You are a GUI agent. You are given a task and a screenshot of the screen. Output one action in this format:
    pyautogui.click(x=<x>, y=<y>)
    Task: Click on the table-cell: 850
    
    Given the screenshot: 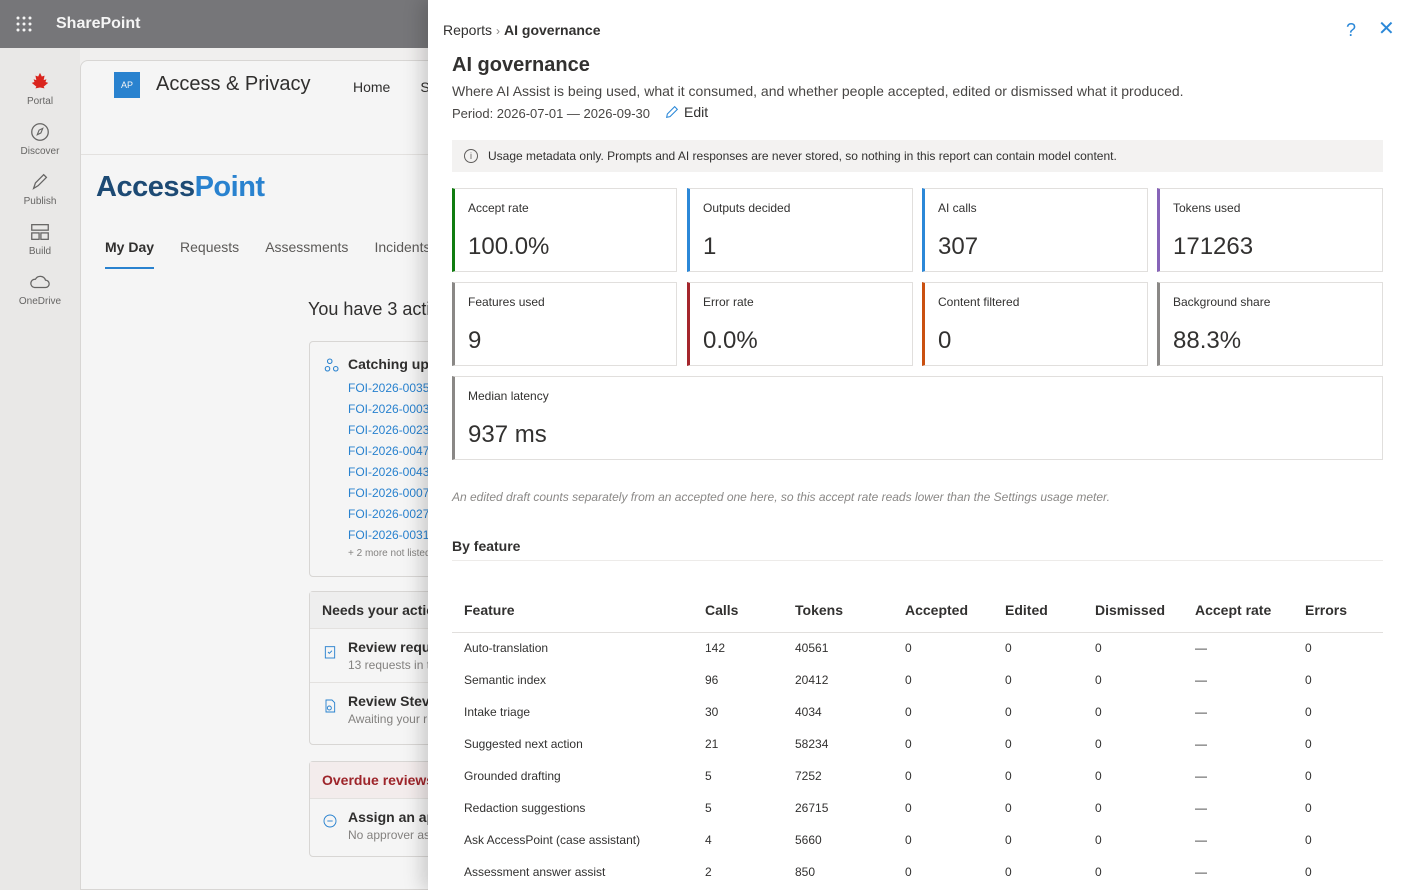 What is the action you would take?
    pyautogui.click(x=805, y=872)
    